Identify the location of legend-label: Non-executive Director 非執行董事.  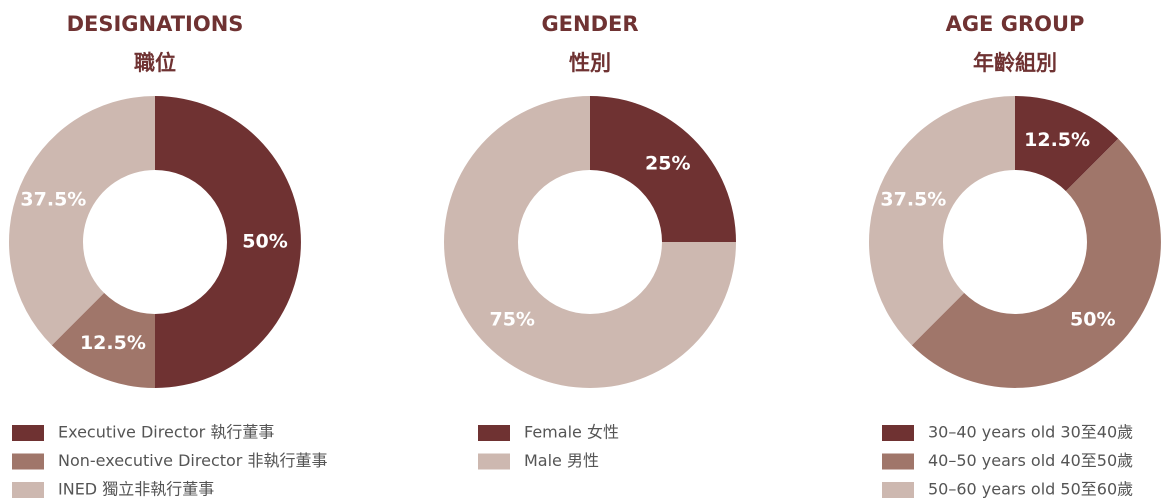
(192, 460).